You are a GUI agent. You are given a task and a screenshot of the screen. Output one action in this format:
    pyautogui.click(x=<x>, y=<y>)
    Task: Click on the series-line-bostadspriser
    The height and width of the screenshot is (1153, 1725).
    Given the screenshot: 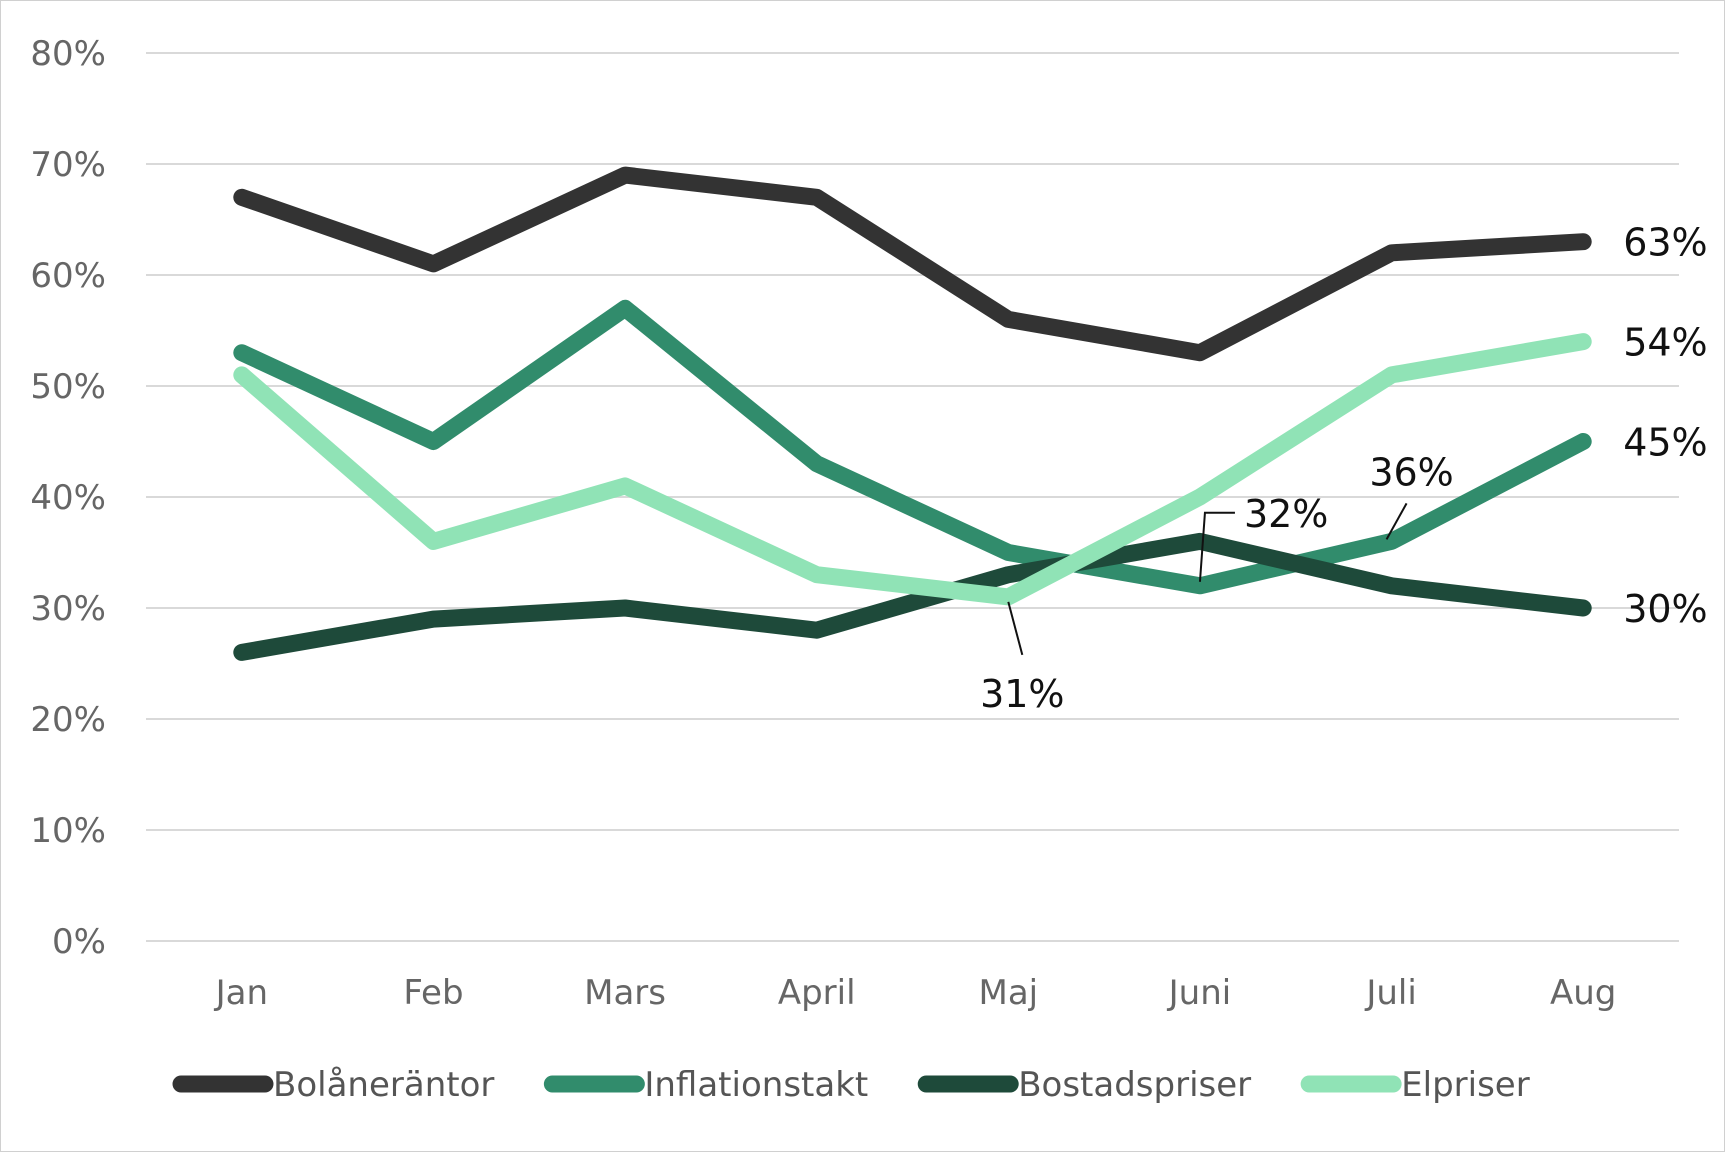 What is the action you would take?
    pyautogui.click(x=912, y=596)
    